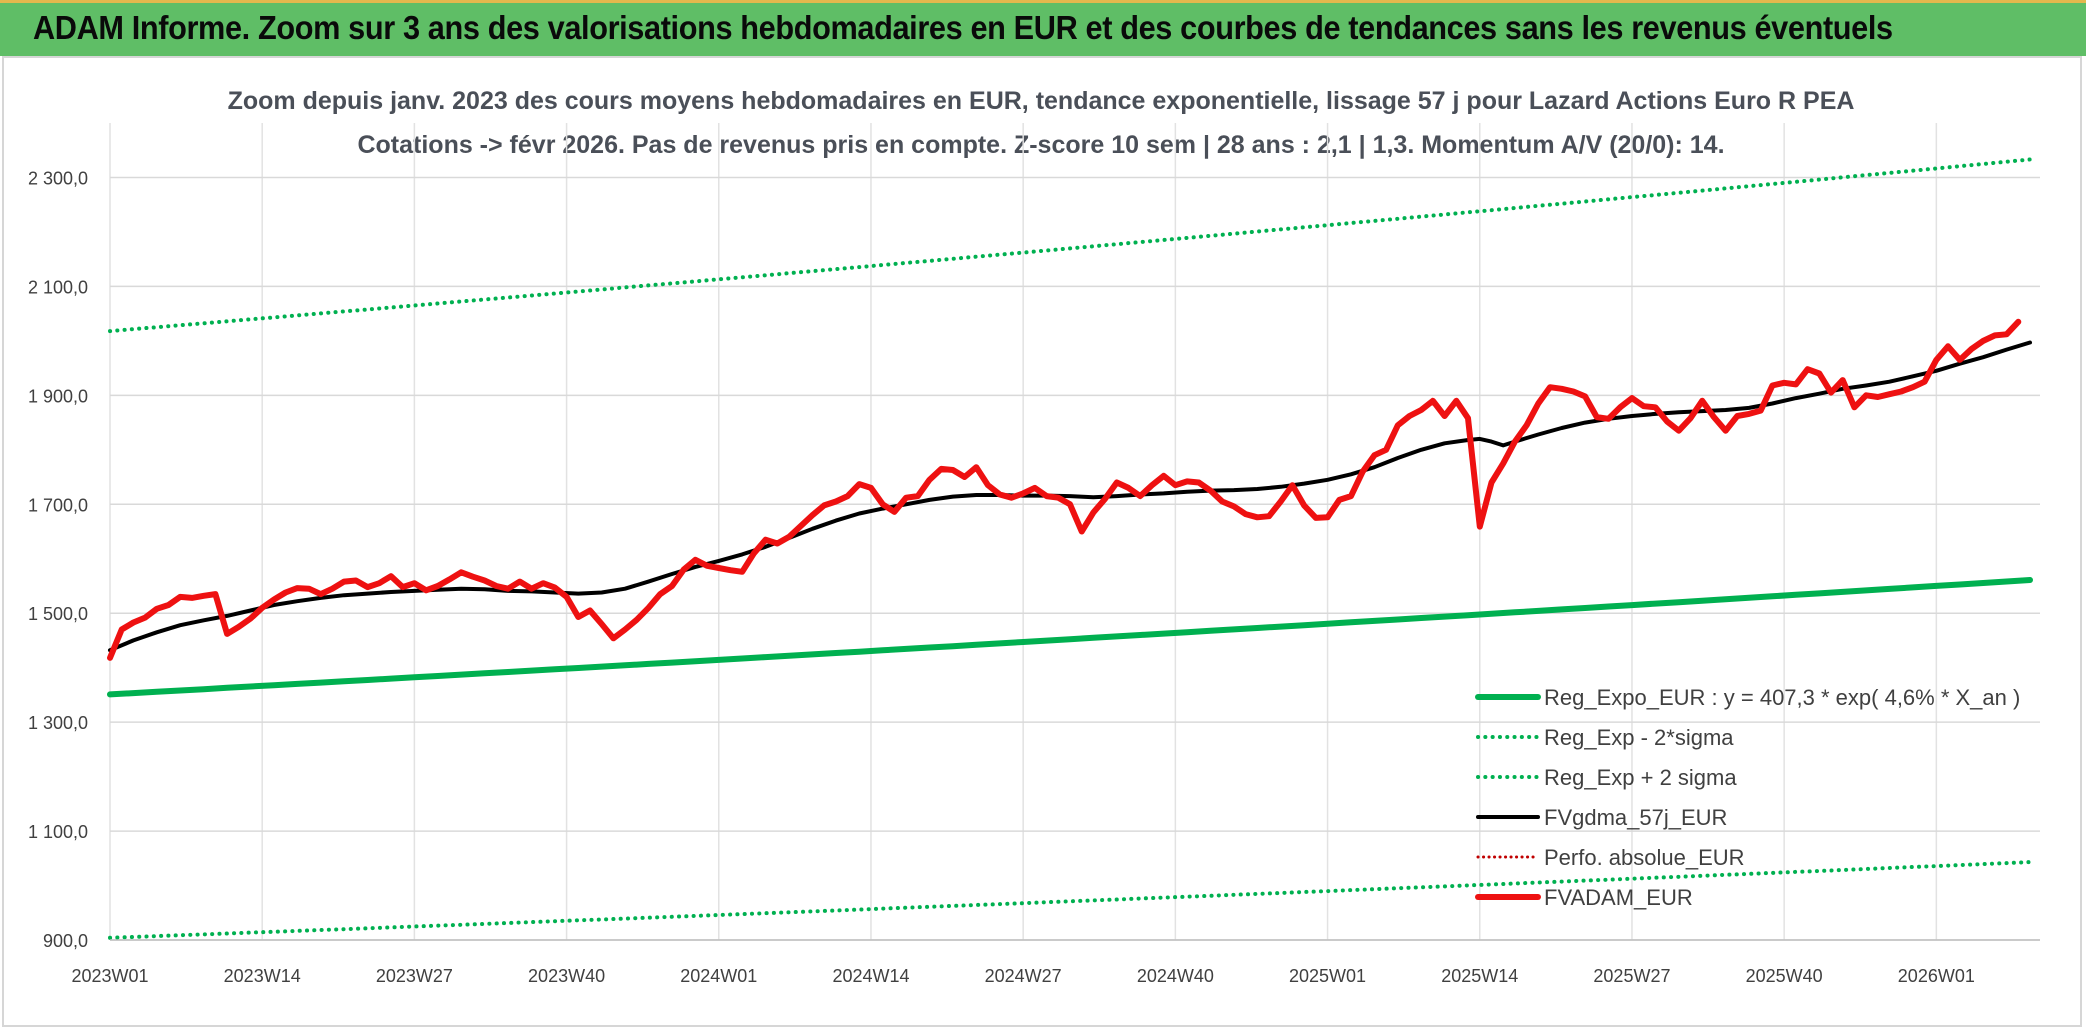 The height and width of the screenshot is (1031, 2086). What do you see at coordinates (58, 287) in the screenshot?
I see `y-tick-label: 2 100,0` at bounding box center [58, 287].